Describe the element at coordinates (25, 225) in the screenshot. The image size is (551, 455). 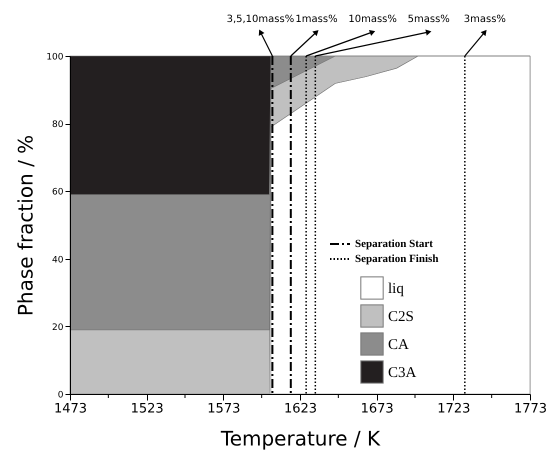
I see `y-axis-title: Phase fraction / %` at that location.